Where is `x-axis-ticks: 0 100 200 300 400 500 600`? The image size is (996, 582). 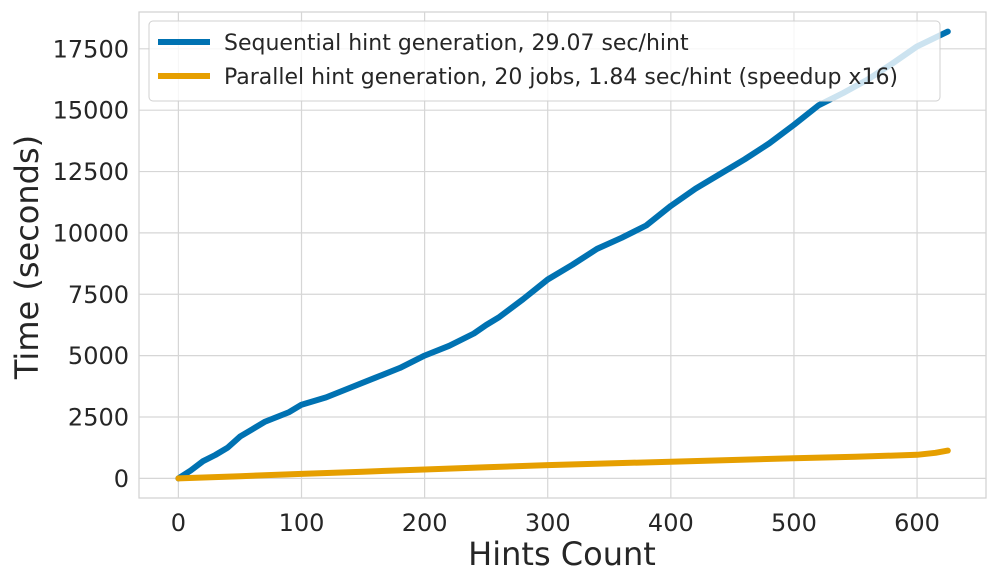 x-axis-ticks: 0 100 200 300 400 500 600 is located at coordinates (555, 523).